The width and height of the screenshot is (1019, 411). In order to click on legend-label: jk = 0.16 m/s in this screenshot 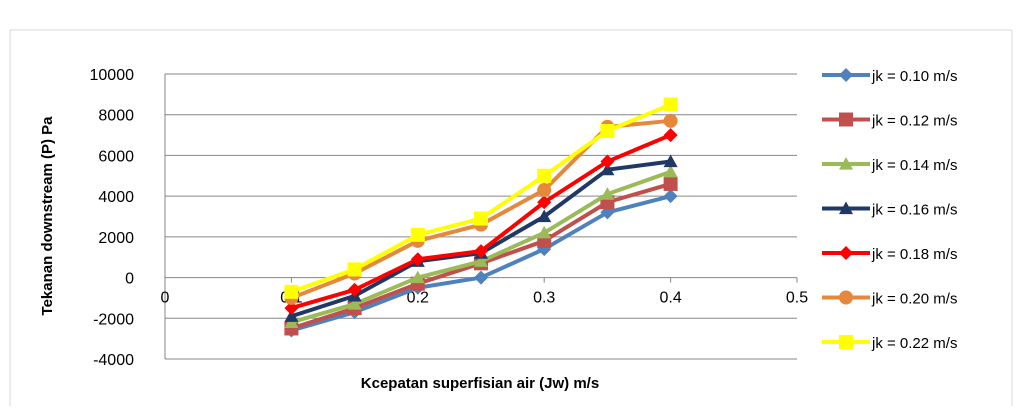, I will do `click(914, 210)`.